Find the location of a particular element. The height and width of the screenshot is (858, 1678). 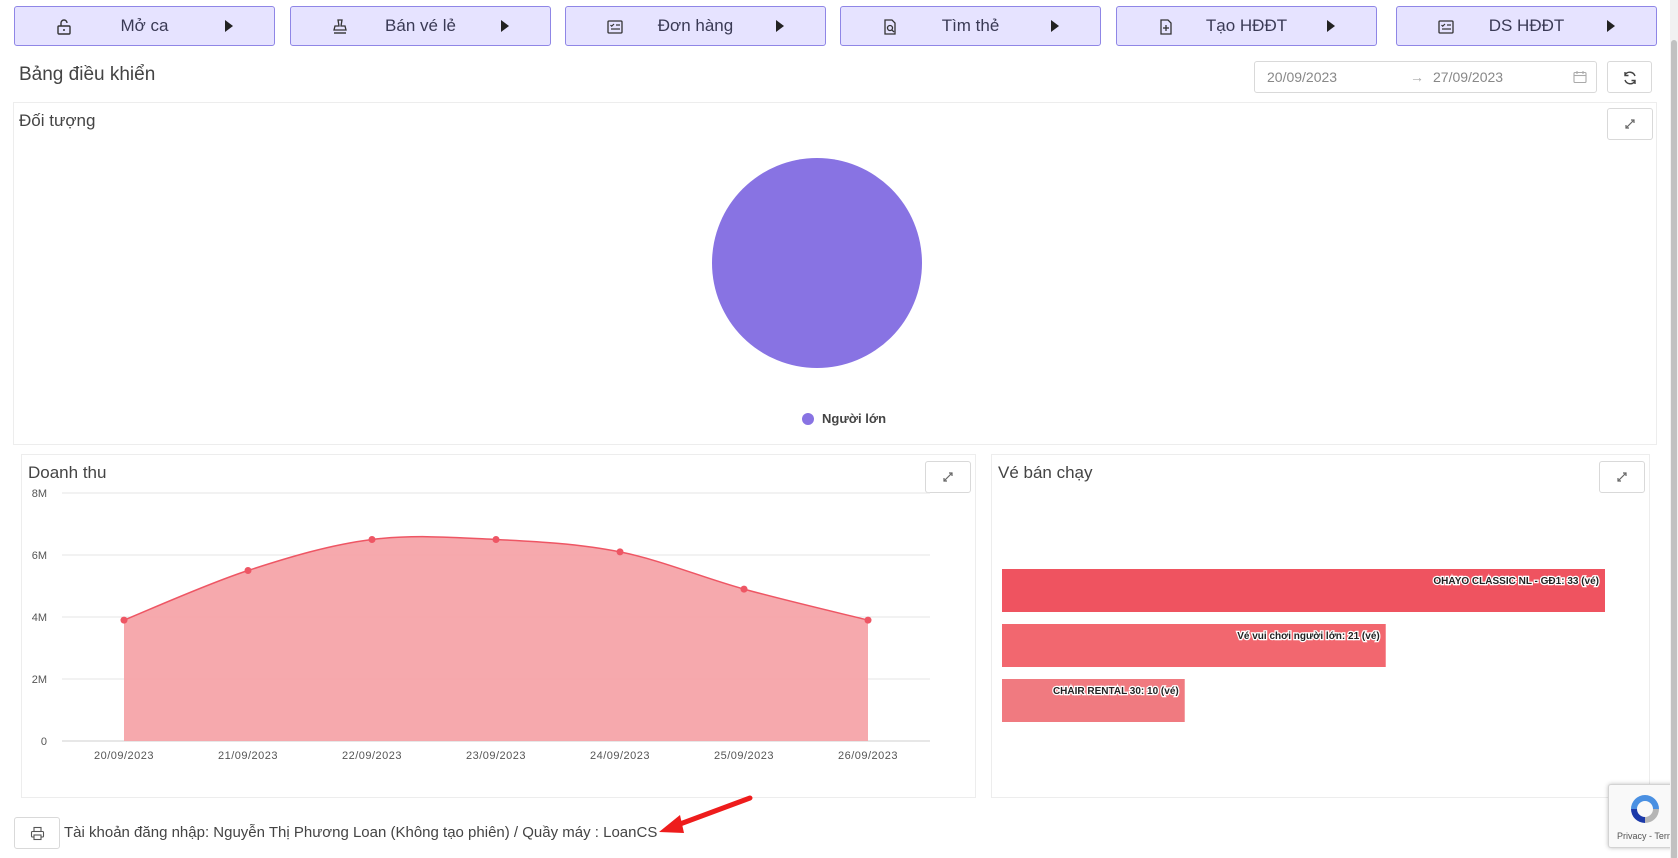

x-tick-label: 25/09/2023 is located at coordinates (744, 756).